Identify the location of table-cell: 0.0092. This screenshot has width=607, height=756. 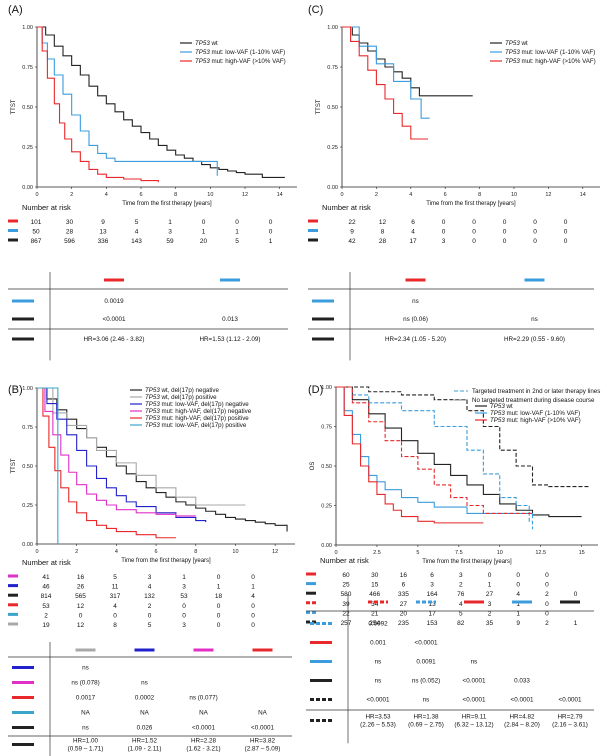
(378, 624).